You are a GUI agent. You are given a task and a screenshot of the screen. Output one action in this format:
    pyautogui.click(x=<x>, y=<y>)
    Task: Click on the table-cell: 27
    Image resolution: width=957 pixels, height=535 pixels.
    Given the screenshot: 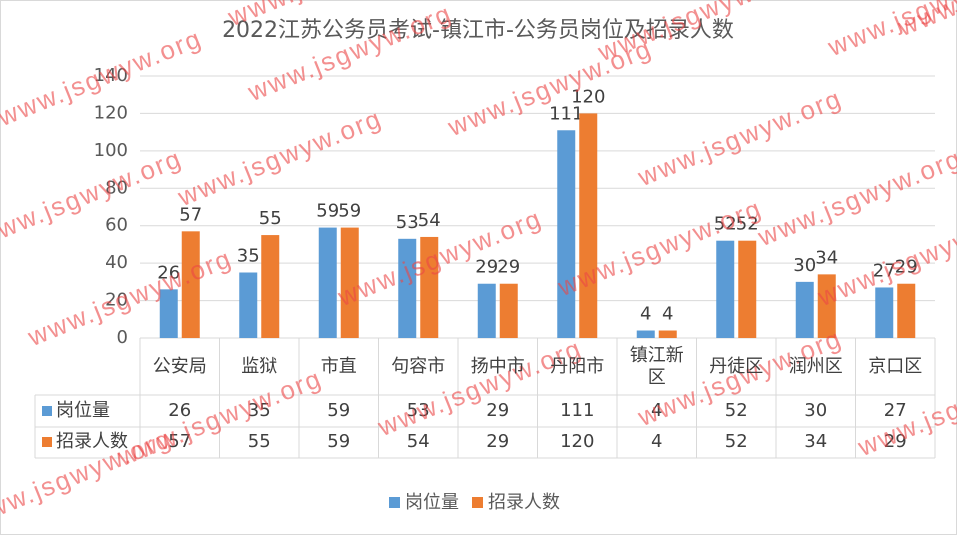 What is the action you would take?
    pyautogui.click(x=895, y=410)
    